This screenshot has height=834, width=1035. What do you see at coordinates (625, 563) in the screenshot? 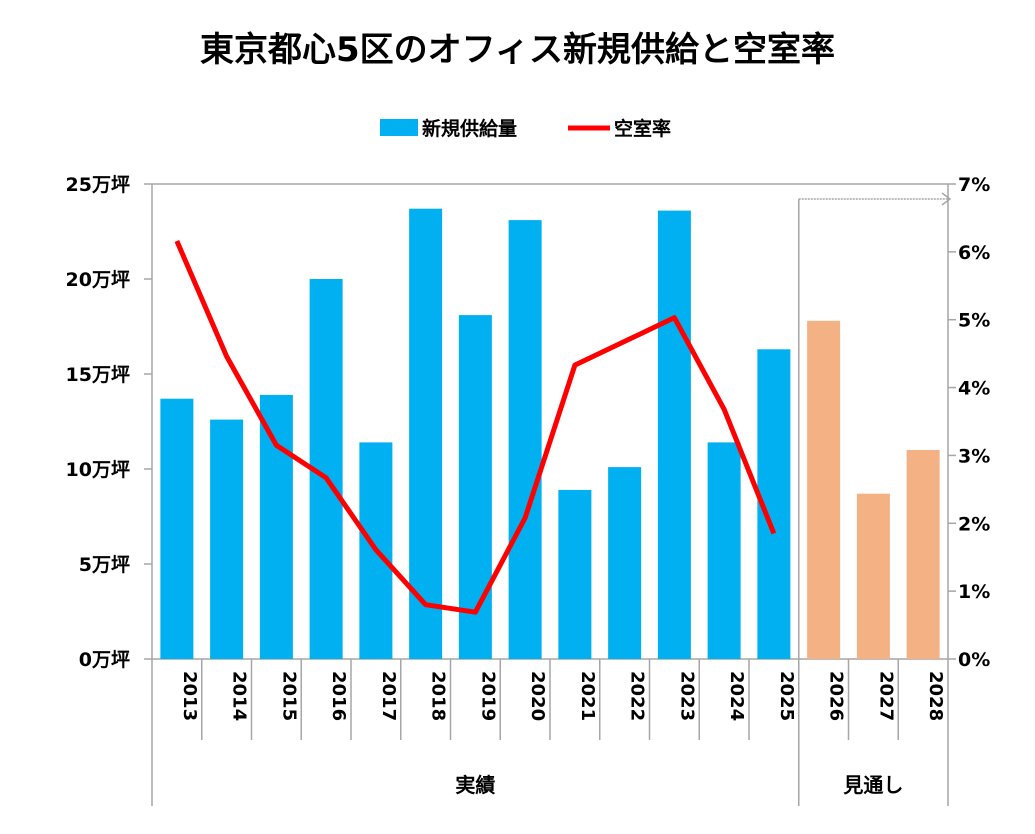
I see `bar-2022` at bounding box center [625, 563].